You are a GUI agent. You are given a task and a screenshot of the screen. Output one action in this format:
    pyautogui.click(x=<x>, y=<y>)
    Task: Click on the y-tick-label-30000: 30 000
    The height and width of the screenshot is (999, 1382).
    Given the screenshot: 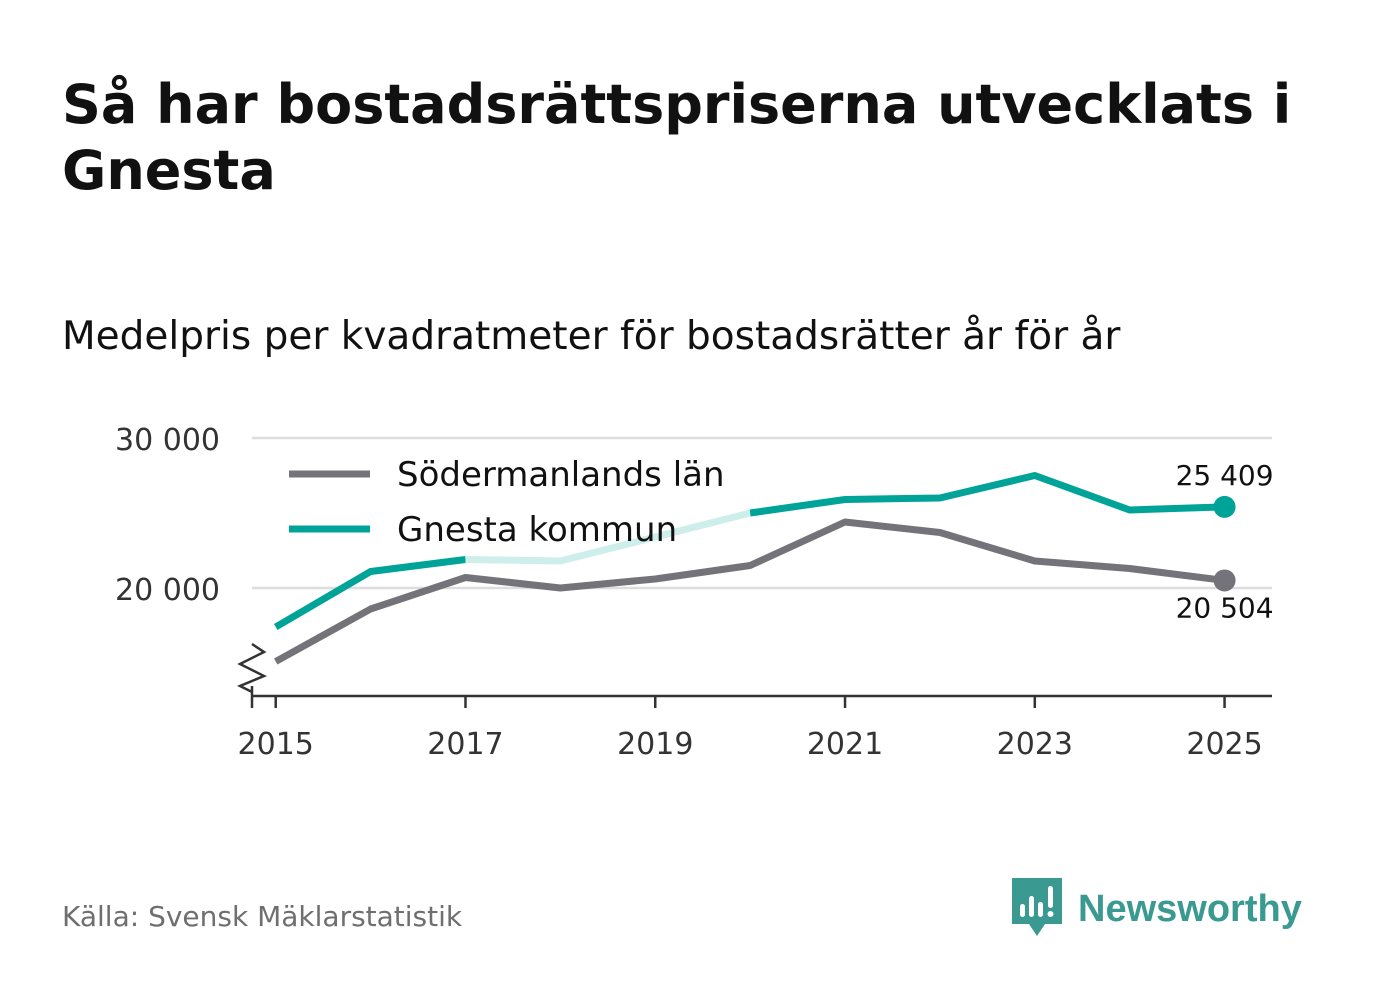 What is the action you would take?
    pyautogui.click(x=167, y=440)
    